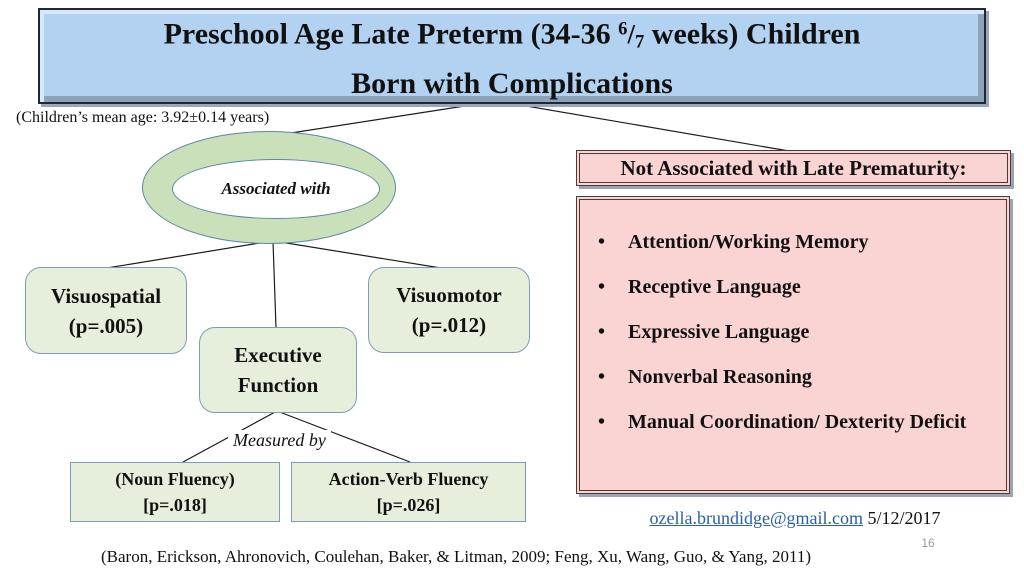 The width and height of the screenshot is (1024, 576). What do you see at coordinates (106, 325) in the screenshot?
I see `node-visuospatial-pvalue: (p=.005)` at bounding box center [106, 325].